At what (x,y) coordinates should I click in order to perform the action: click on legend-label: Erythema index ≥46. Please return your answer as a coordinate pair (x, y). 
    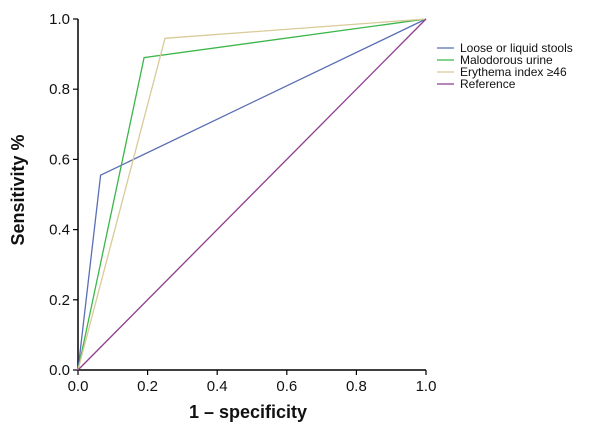
    Looking at the image, I should click on (513, 72).